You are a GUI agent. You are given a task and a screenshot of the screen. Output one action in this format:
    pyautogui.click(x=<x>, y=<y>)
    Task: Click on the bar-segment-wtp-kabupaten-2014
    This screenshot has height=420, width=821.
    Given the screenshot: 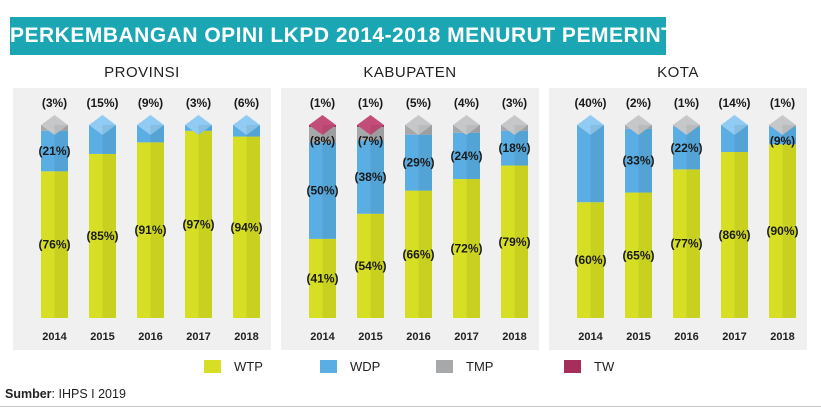 What is the action you would take?
    pyautogui.click(x=322, y=278)
    